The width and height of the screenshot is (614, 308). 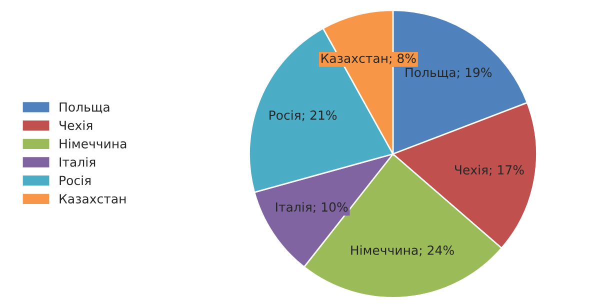 I want to click on legend-label: Казахстан, so click(x=93, y=199).